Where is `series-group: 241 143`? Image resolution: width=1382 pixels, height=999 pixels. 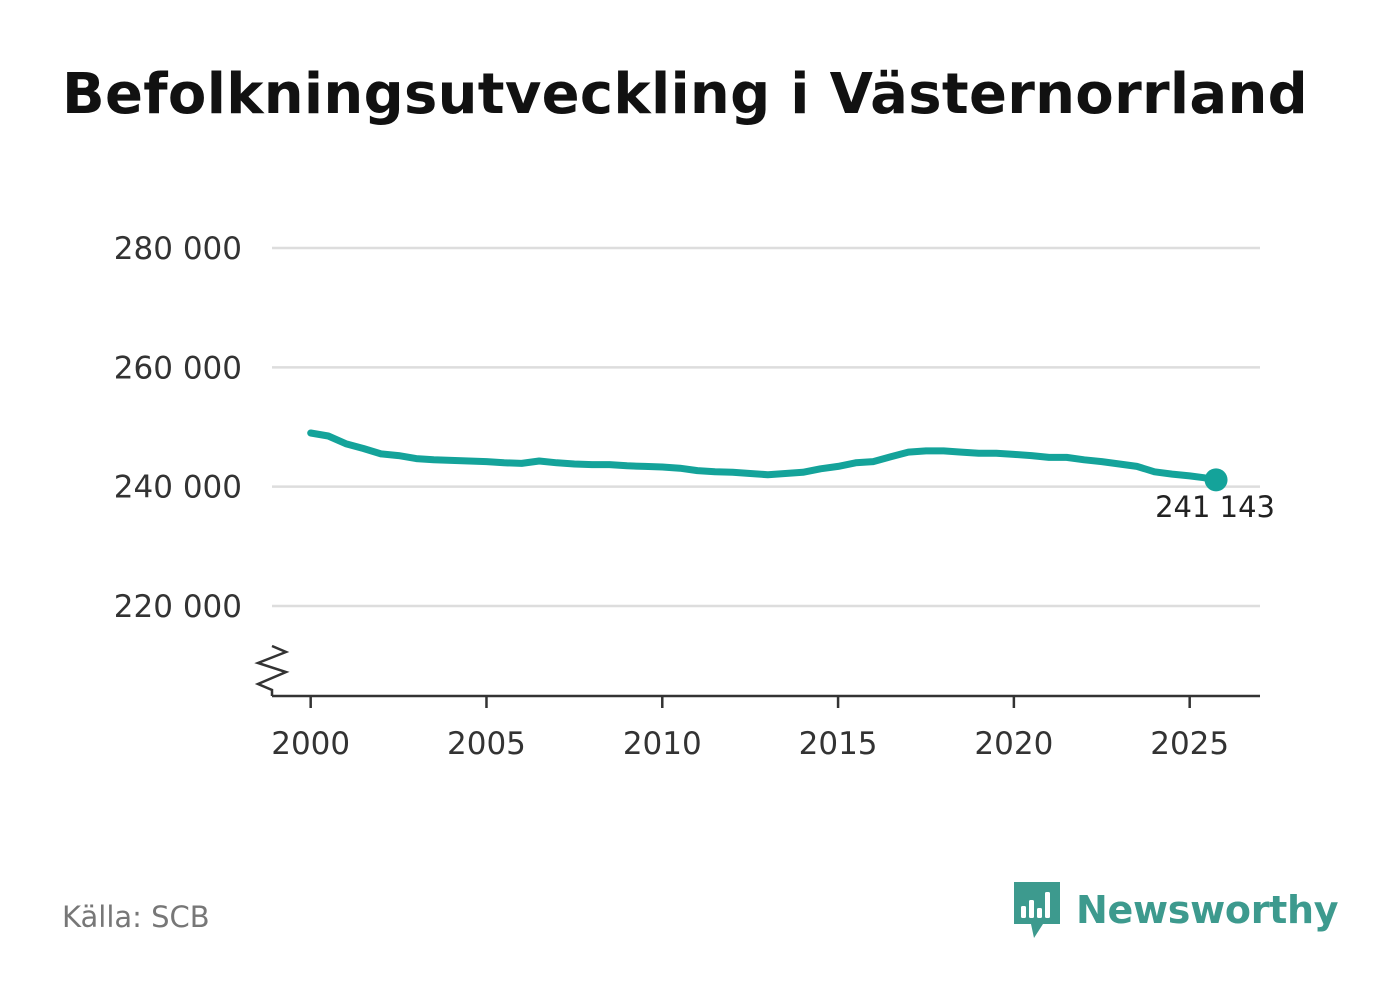
series-group: 241 143 is located at coordinates (791, 476).